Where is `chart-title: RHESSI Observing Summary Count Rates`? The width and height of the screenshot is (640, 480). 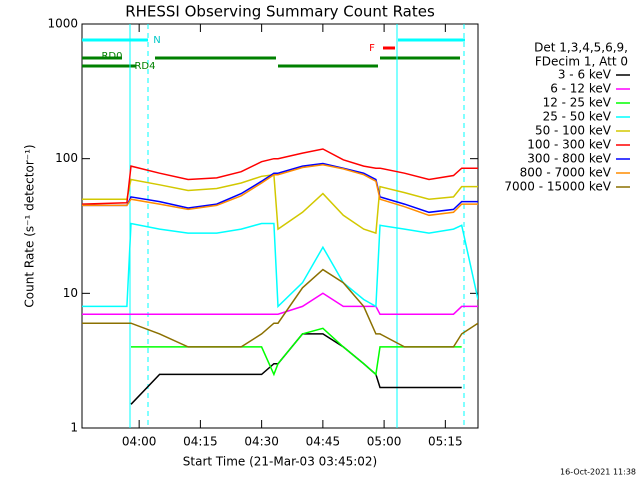
chart-title: RHESSI Observing Summary Count Rates is located at coordinates (280, 12).